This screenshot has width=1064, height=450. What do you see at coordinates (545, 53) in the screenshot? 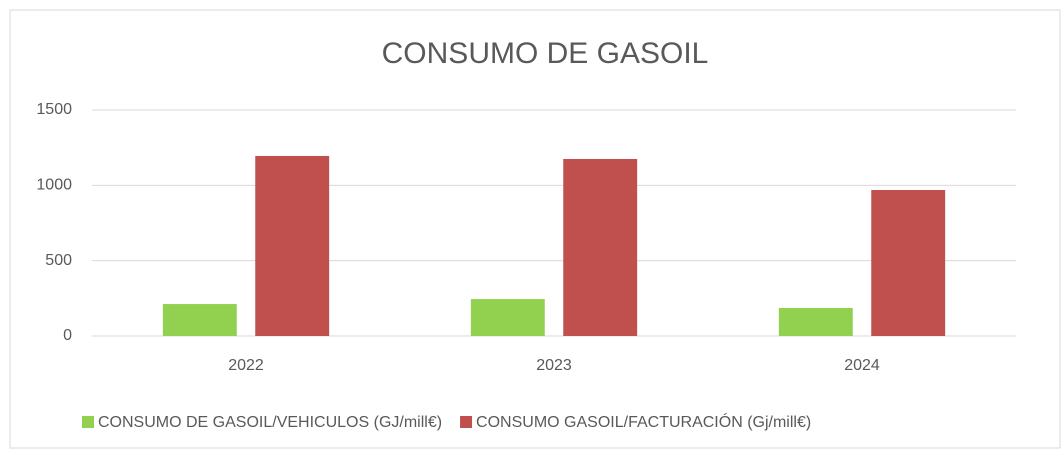
I see `chart-title: CONSUMO DE GASOIL` at bounding box center [545, 53].